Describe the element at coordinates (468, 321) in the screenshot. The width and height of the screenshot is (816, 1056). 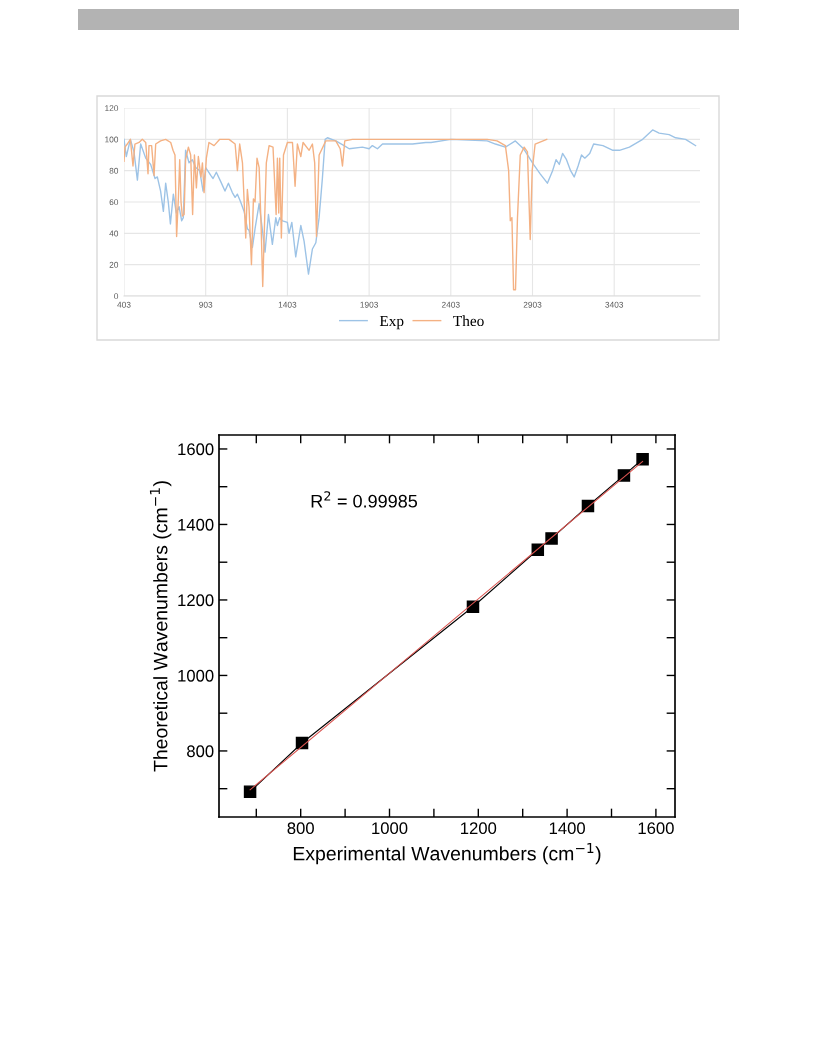
I see `legend-label: Theo` at that location.